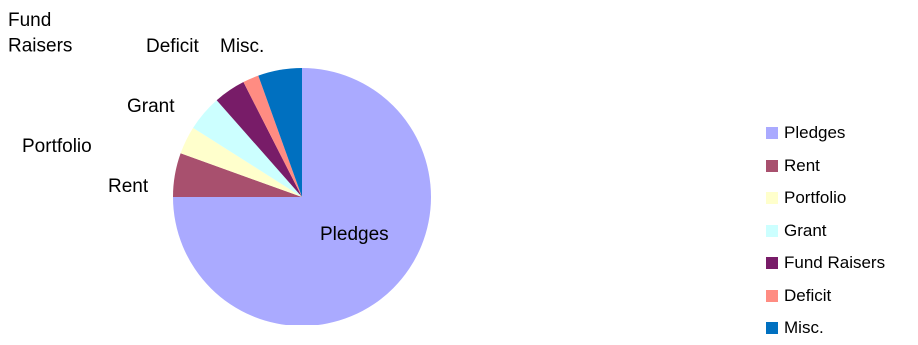  What do you see at coordinates (805, 230) in the screenshot?
I see `legend-label: Grant` at bounding box center [805, 230].